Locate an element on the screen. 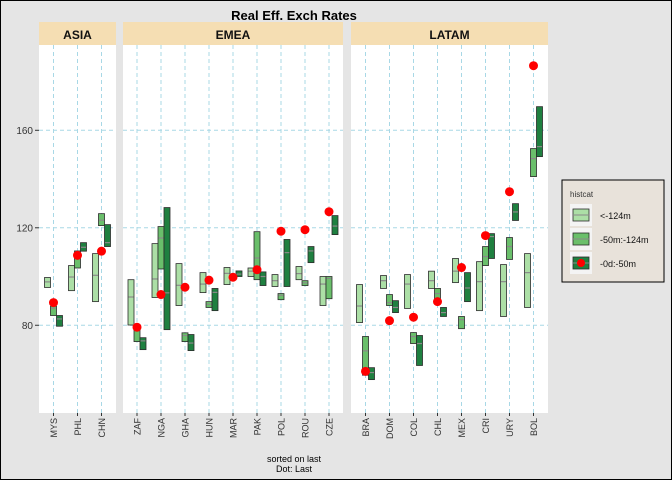  category-dom: DOM is located at coordinates (389, 242).